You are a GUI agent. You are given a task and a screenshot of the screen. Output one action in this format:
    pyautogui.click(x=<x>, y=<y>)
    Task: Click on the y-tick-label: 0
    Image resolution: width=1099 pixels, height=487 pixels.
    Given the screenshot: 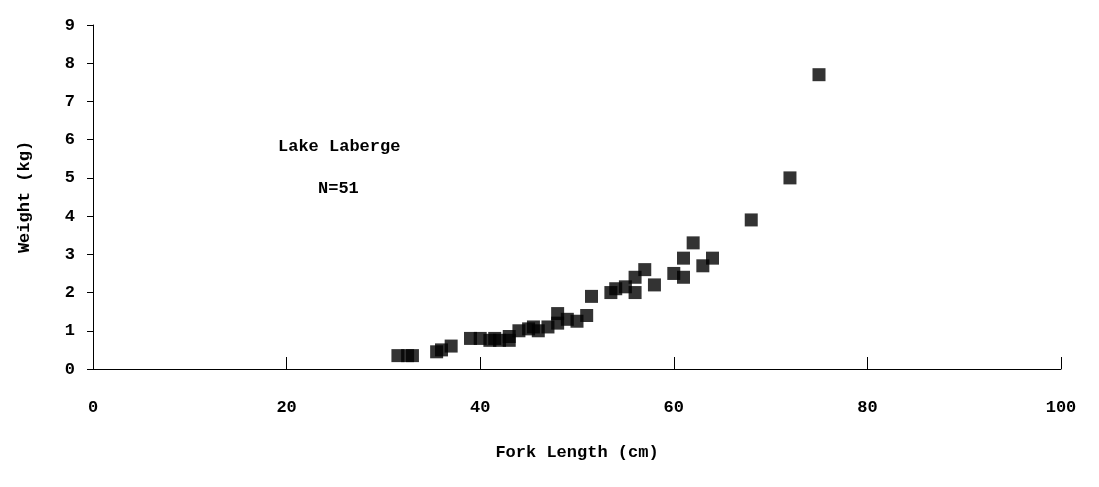 What is the action you would take?
    pyautogui.click(x=69, y=369)
    